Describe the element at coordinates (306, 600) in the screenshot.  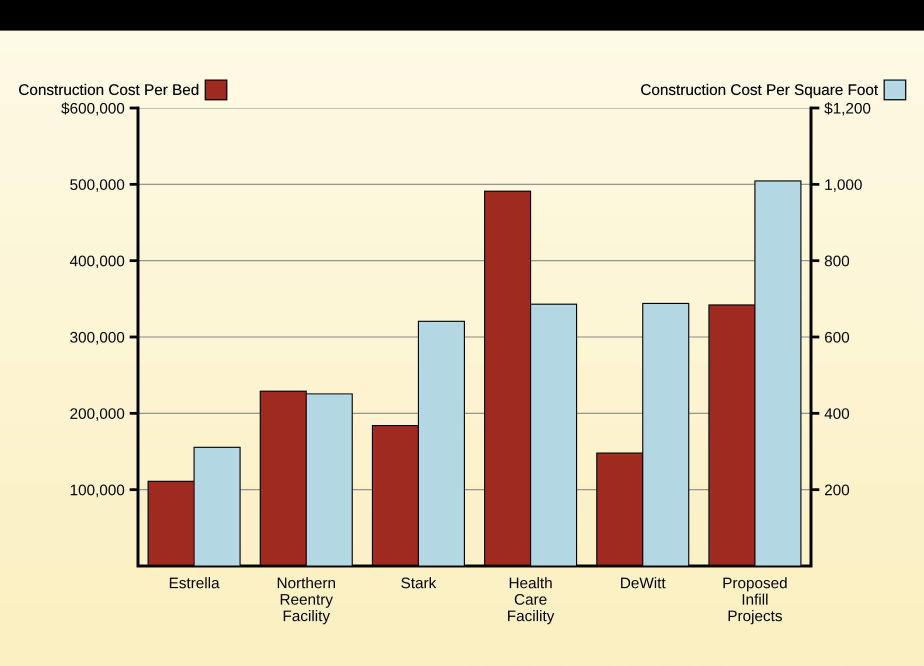
I see `x-tick-label: Northern Reentry Facility` at that location.